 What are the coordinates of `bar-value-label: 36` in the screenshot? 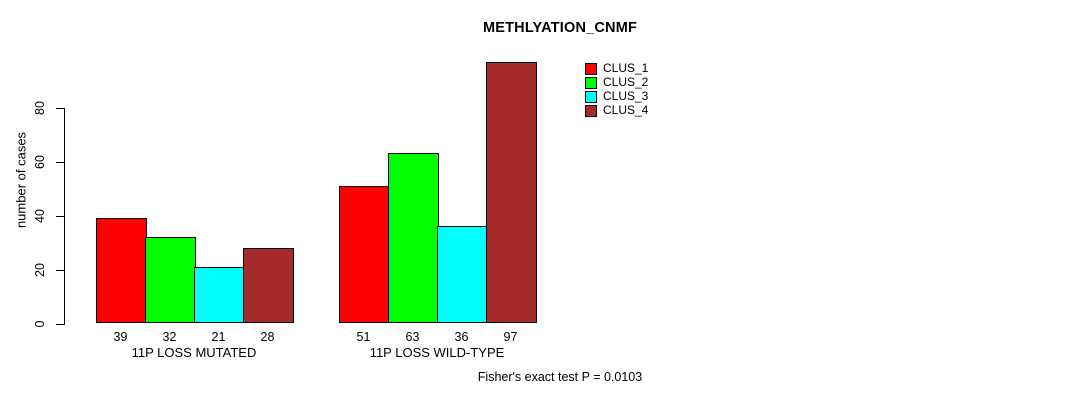 It's located at (461, 336).